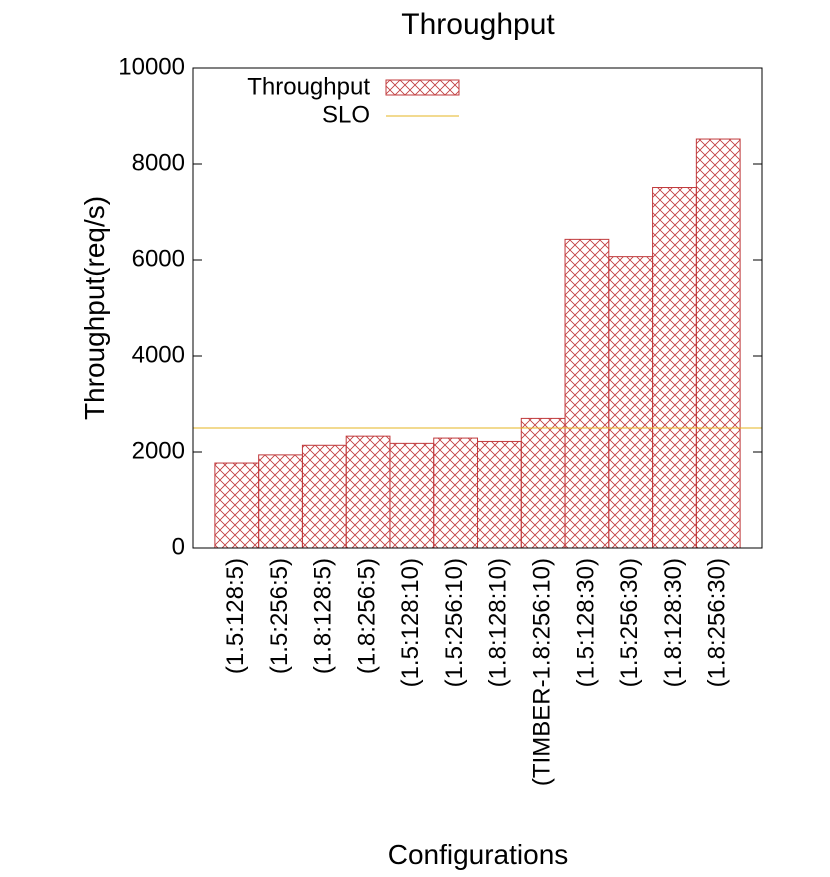 The height and width of the screenshot is (877, 830). Describe the element at coordinates (308, 86) in the screenshot. I see `legend-label: Throughput` at that location.